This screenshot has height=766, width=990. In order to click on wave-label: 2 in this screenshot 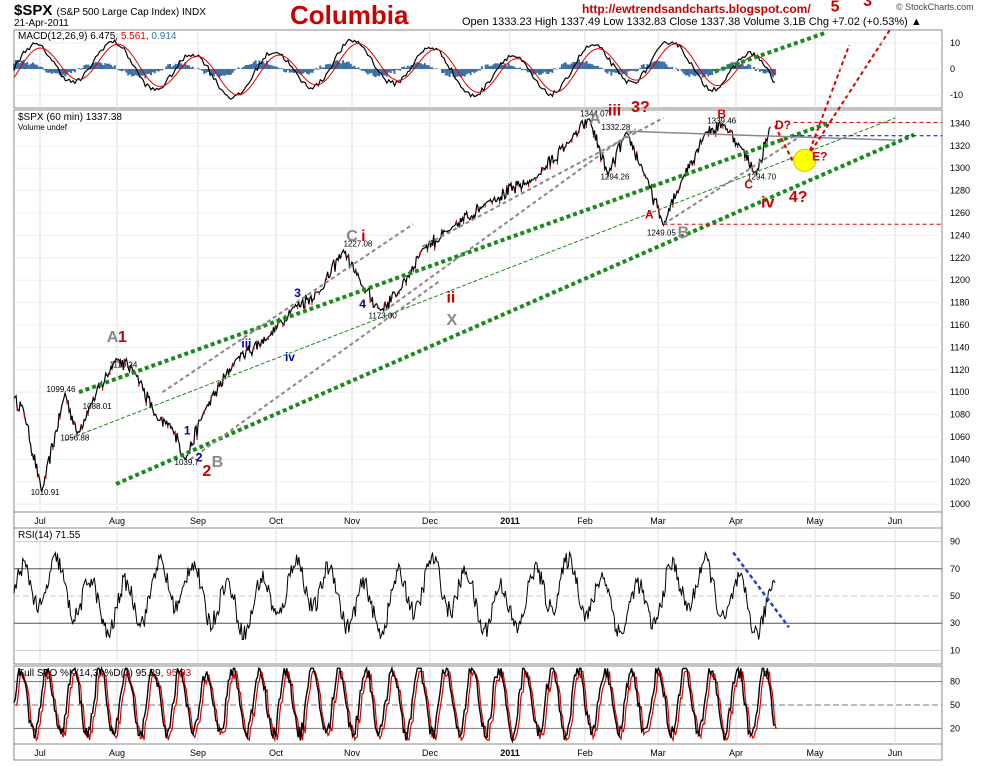, I will do `click(206, 471)`.